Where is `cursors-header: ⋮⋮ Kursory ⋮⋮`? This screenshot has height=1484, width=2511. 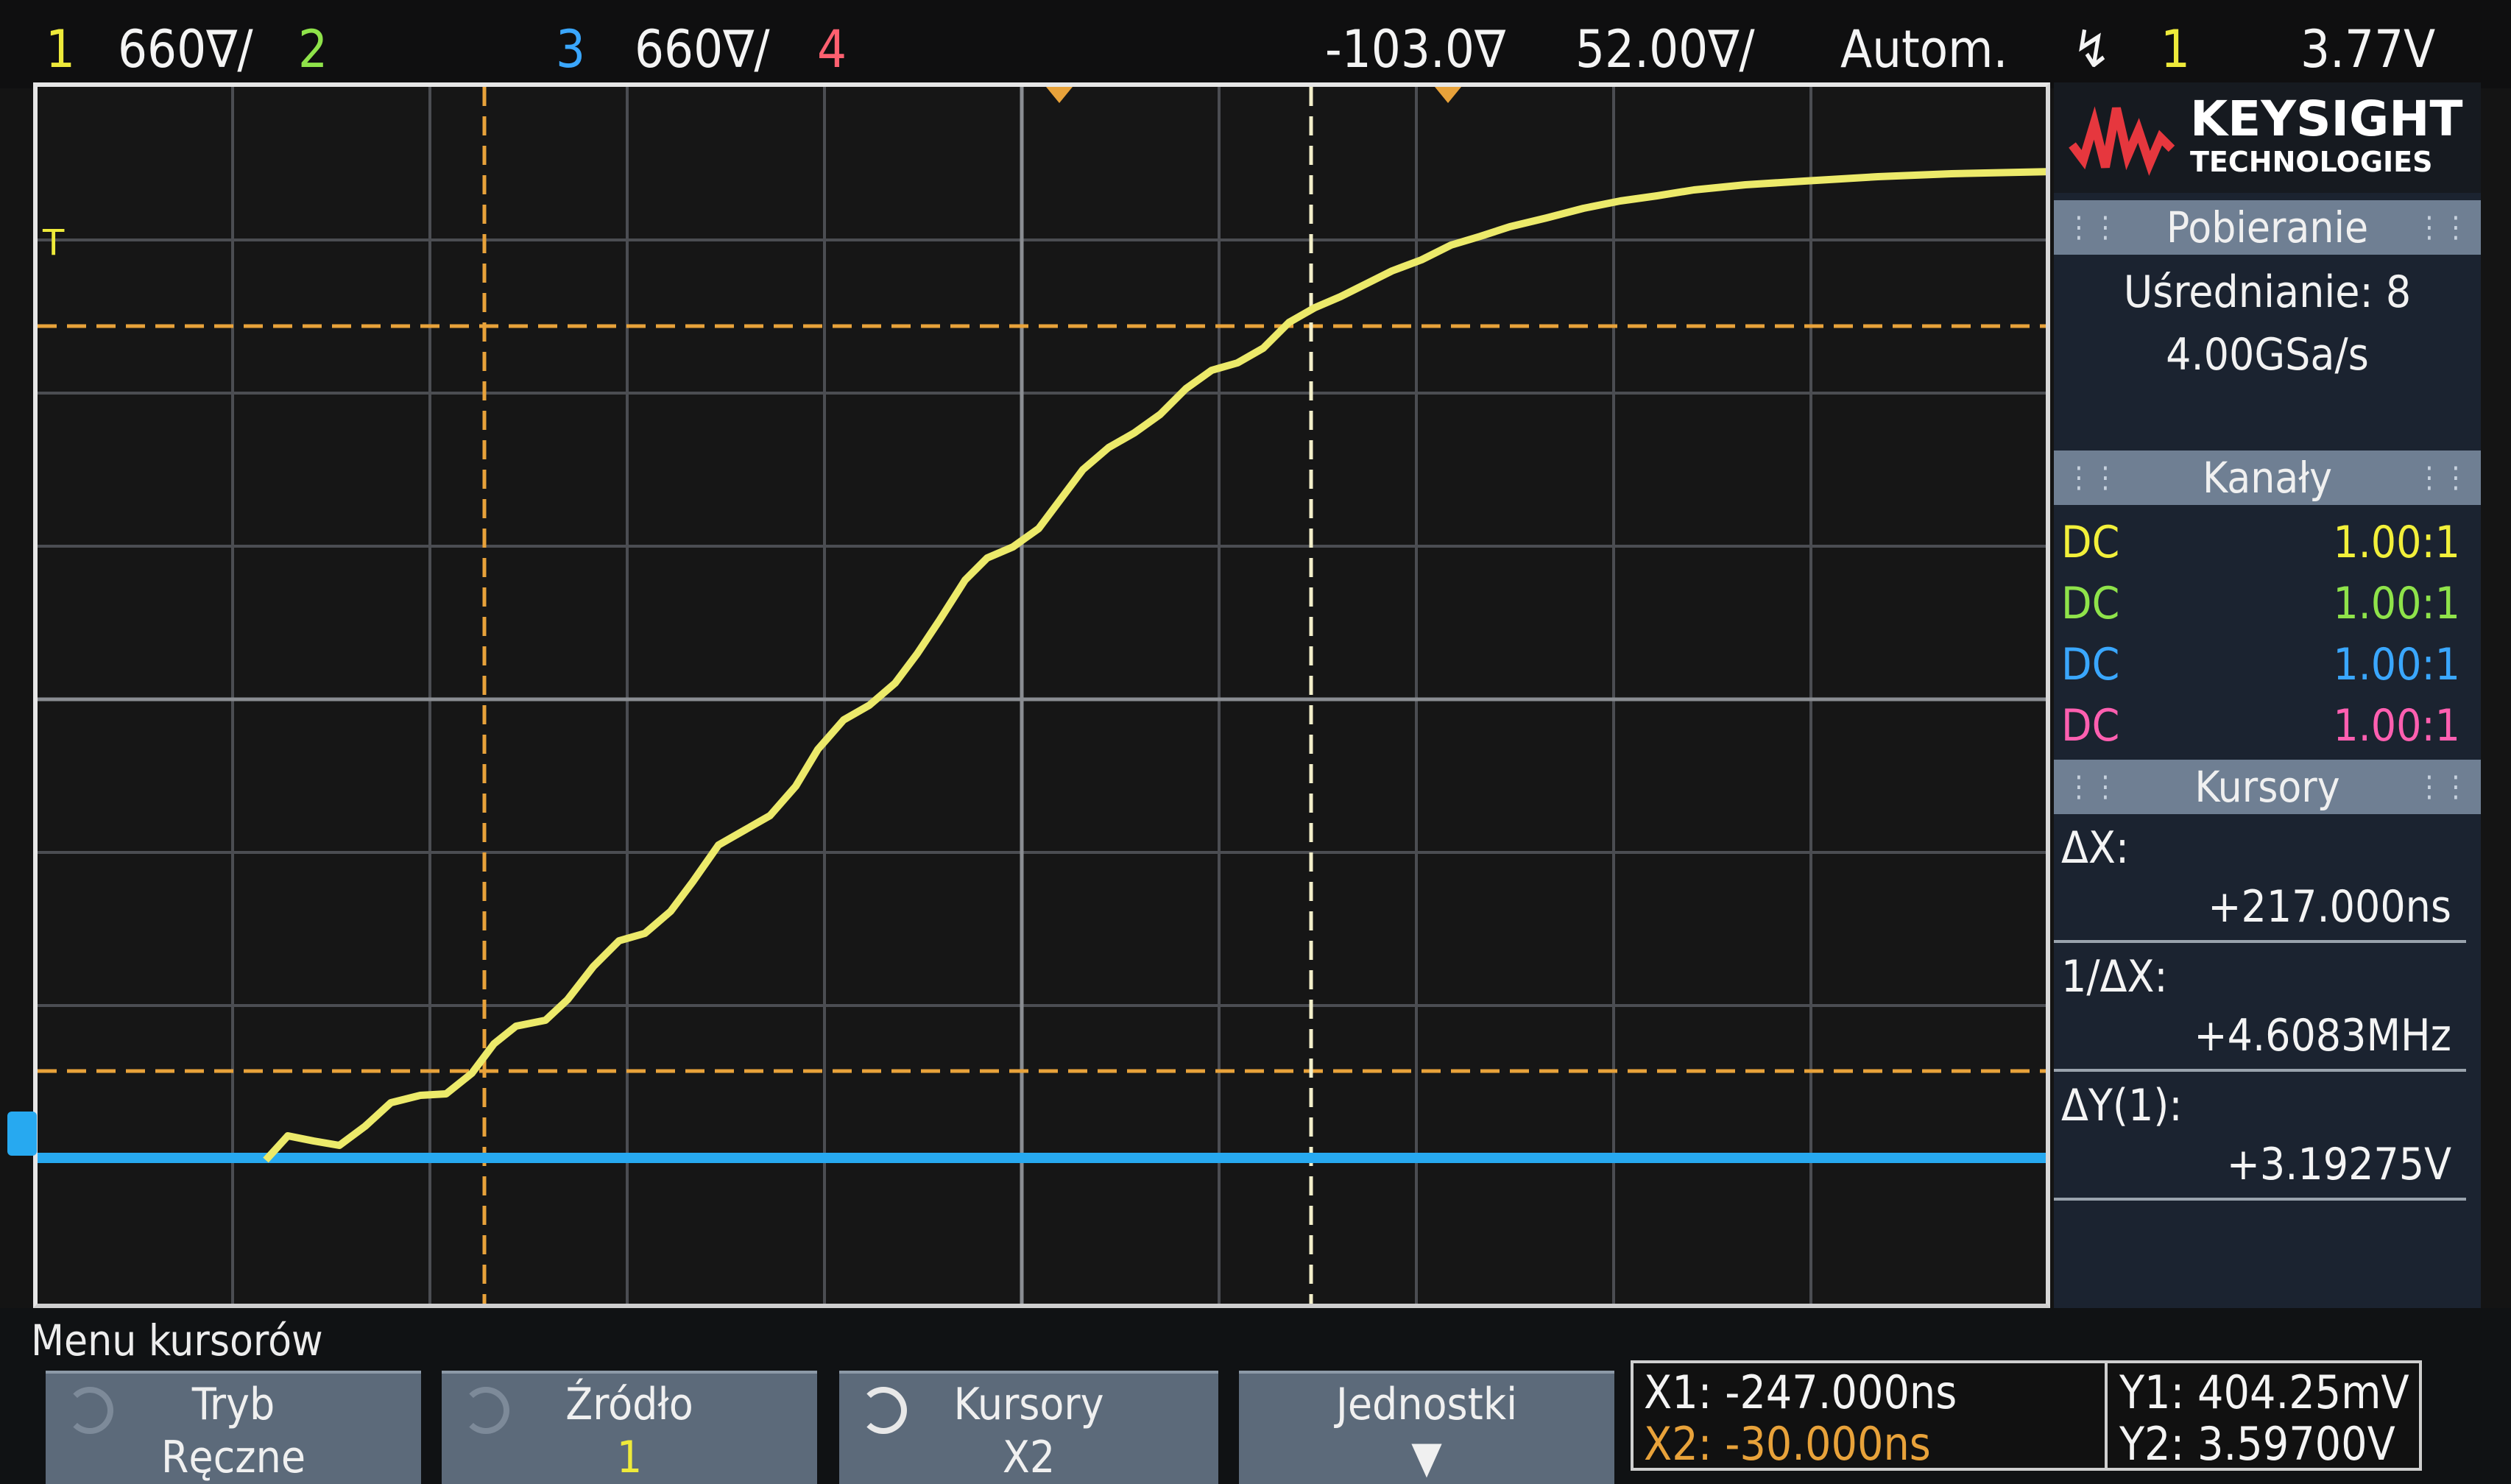
cursors-header: ⋮⋮ Kursory ⋮⋮ is located at coordinates (2268, 787).